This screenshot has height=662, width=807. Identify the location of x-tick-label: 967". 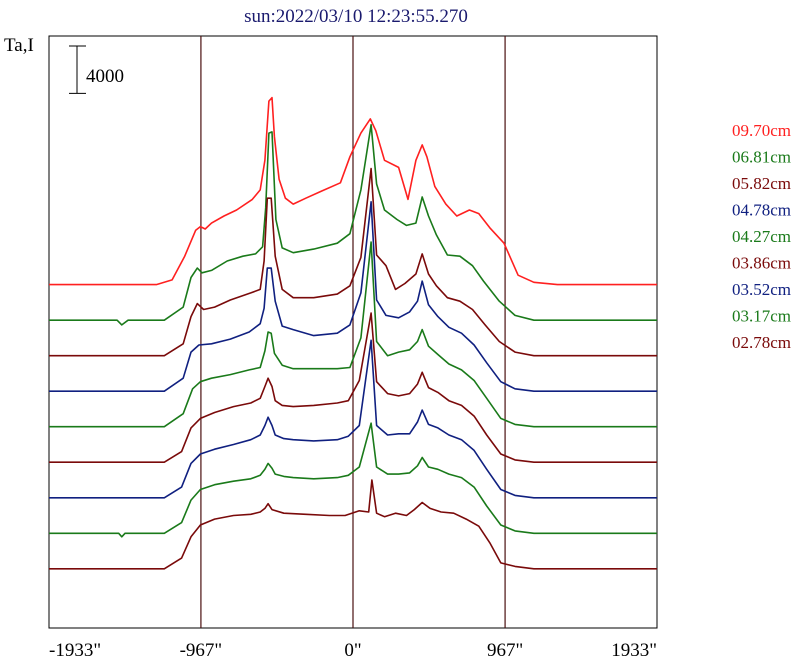
(505, 650).